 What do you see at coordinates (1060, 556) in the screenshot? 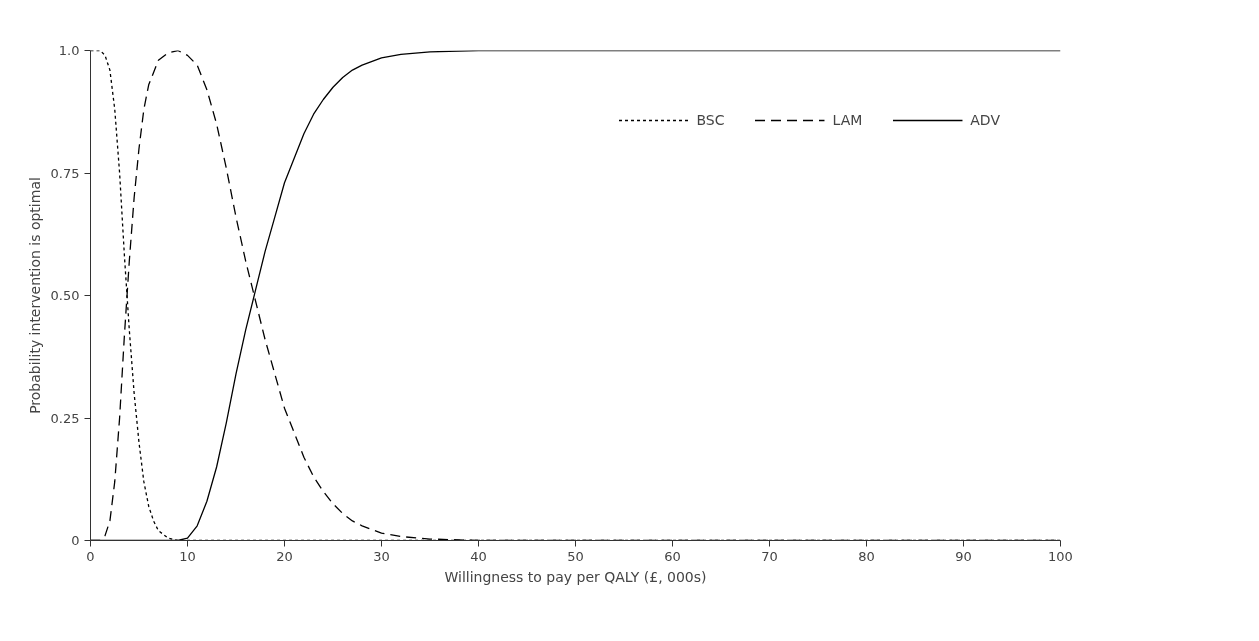
I see `x-tick-label: 100` at bounding box center [1060, 556].